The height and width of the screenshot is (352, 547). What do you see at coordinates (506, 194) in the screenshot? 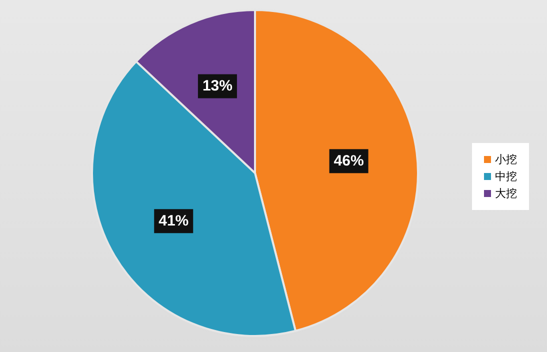
I see `legend-label: 大挖` at bounding box center [506, 194].